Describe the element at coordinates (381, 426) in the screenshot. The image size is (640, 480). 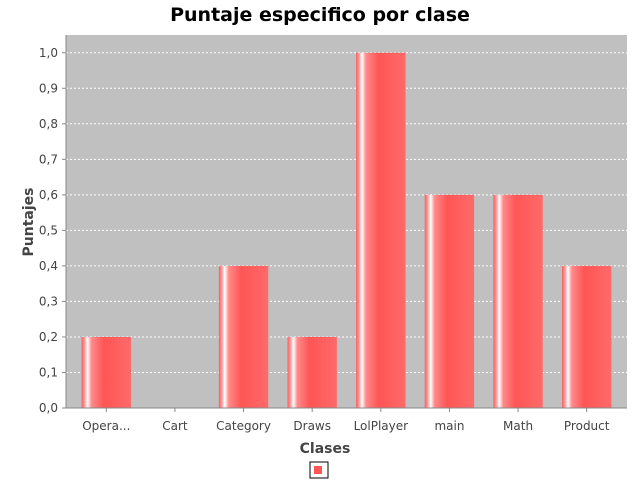
I see `x-tick-label: LolPlayer` at that location.